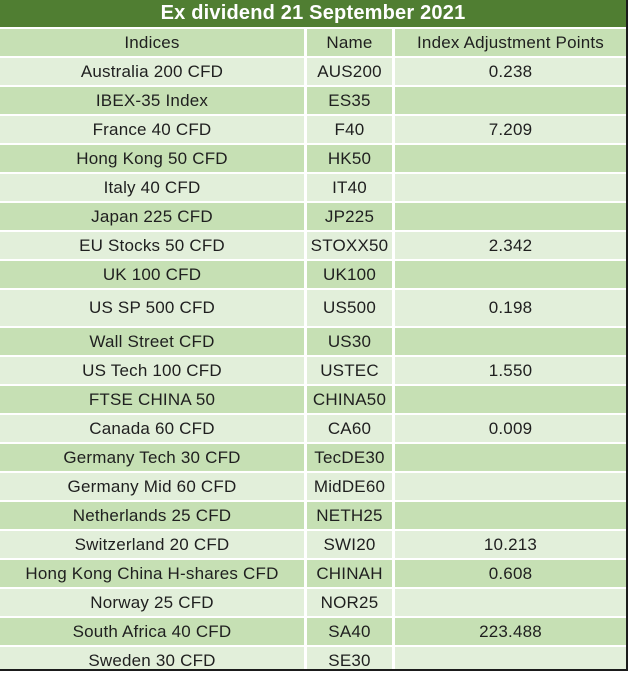  What do you see at coordinates (510, 43) in the screenshot?
I see `column-header-points: Index Adjustment Points` at bounding box center [510, 43].